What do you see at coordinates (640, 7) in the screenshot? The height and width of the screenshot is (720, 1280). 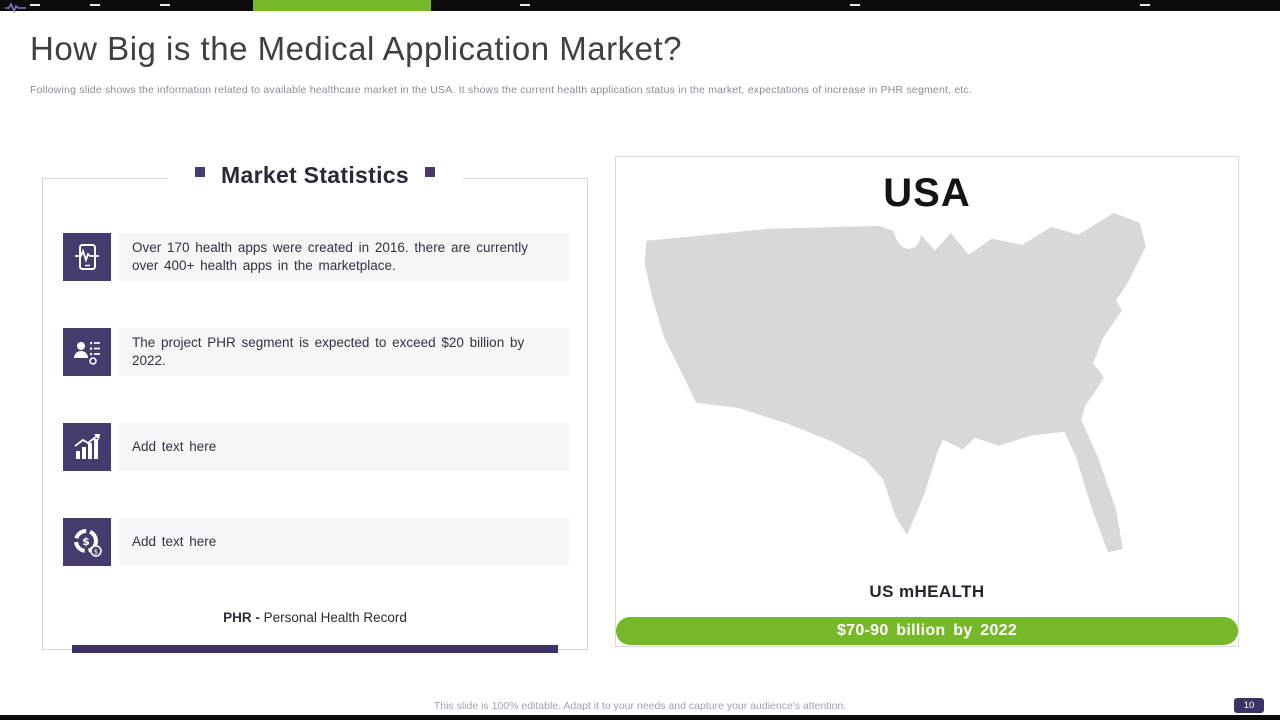 I see `top-accent-strip` at bounding box center [640, 7].